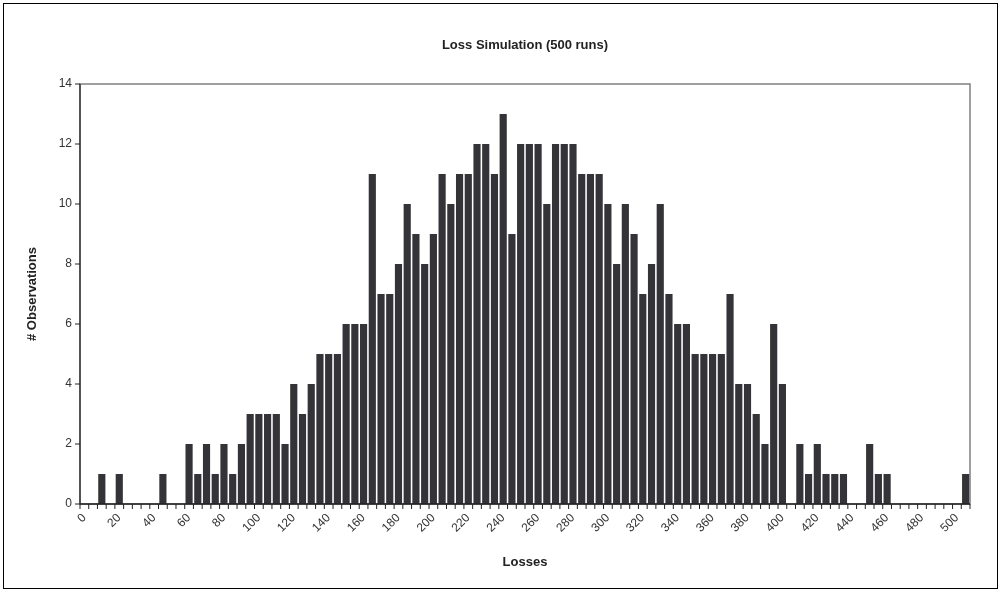 The image size is (1001, 592). What do you see at coordinates (425, 522) in the screenshot?
I see `x-tick-label: 200` at bounding box center [425, 522].